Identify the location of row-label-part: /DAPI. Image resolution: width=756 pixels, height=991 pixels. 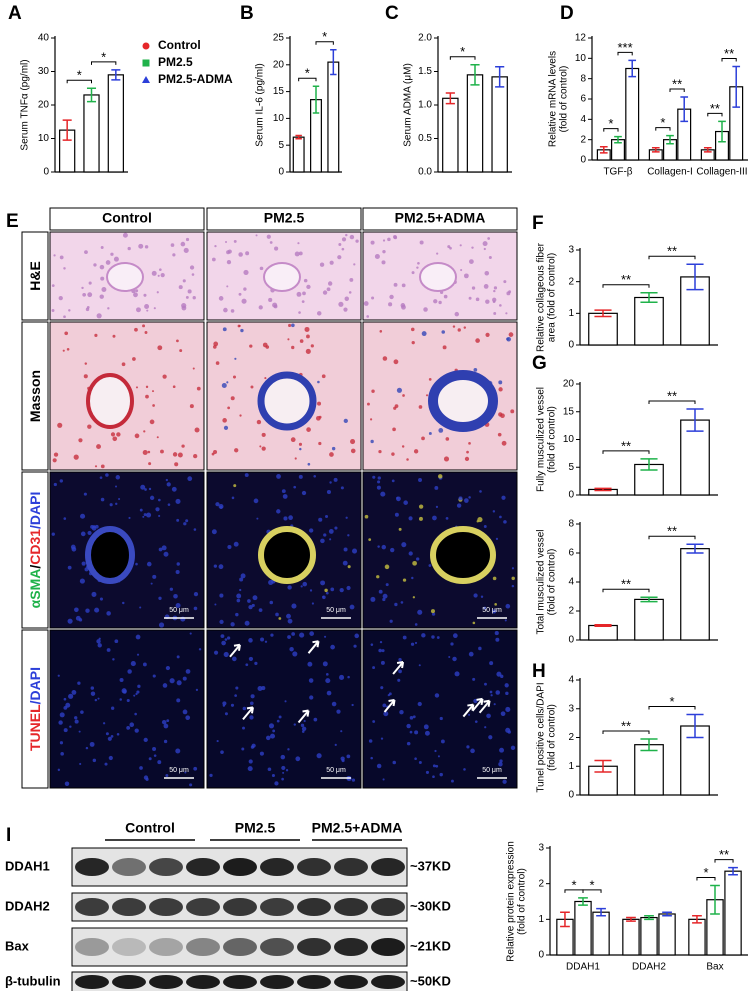
(35, 685).